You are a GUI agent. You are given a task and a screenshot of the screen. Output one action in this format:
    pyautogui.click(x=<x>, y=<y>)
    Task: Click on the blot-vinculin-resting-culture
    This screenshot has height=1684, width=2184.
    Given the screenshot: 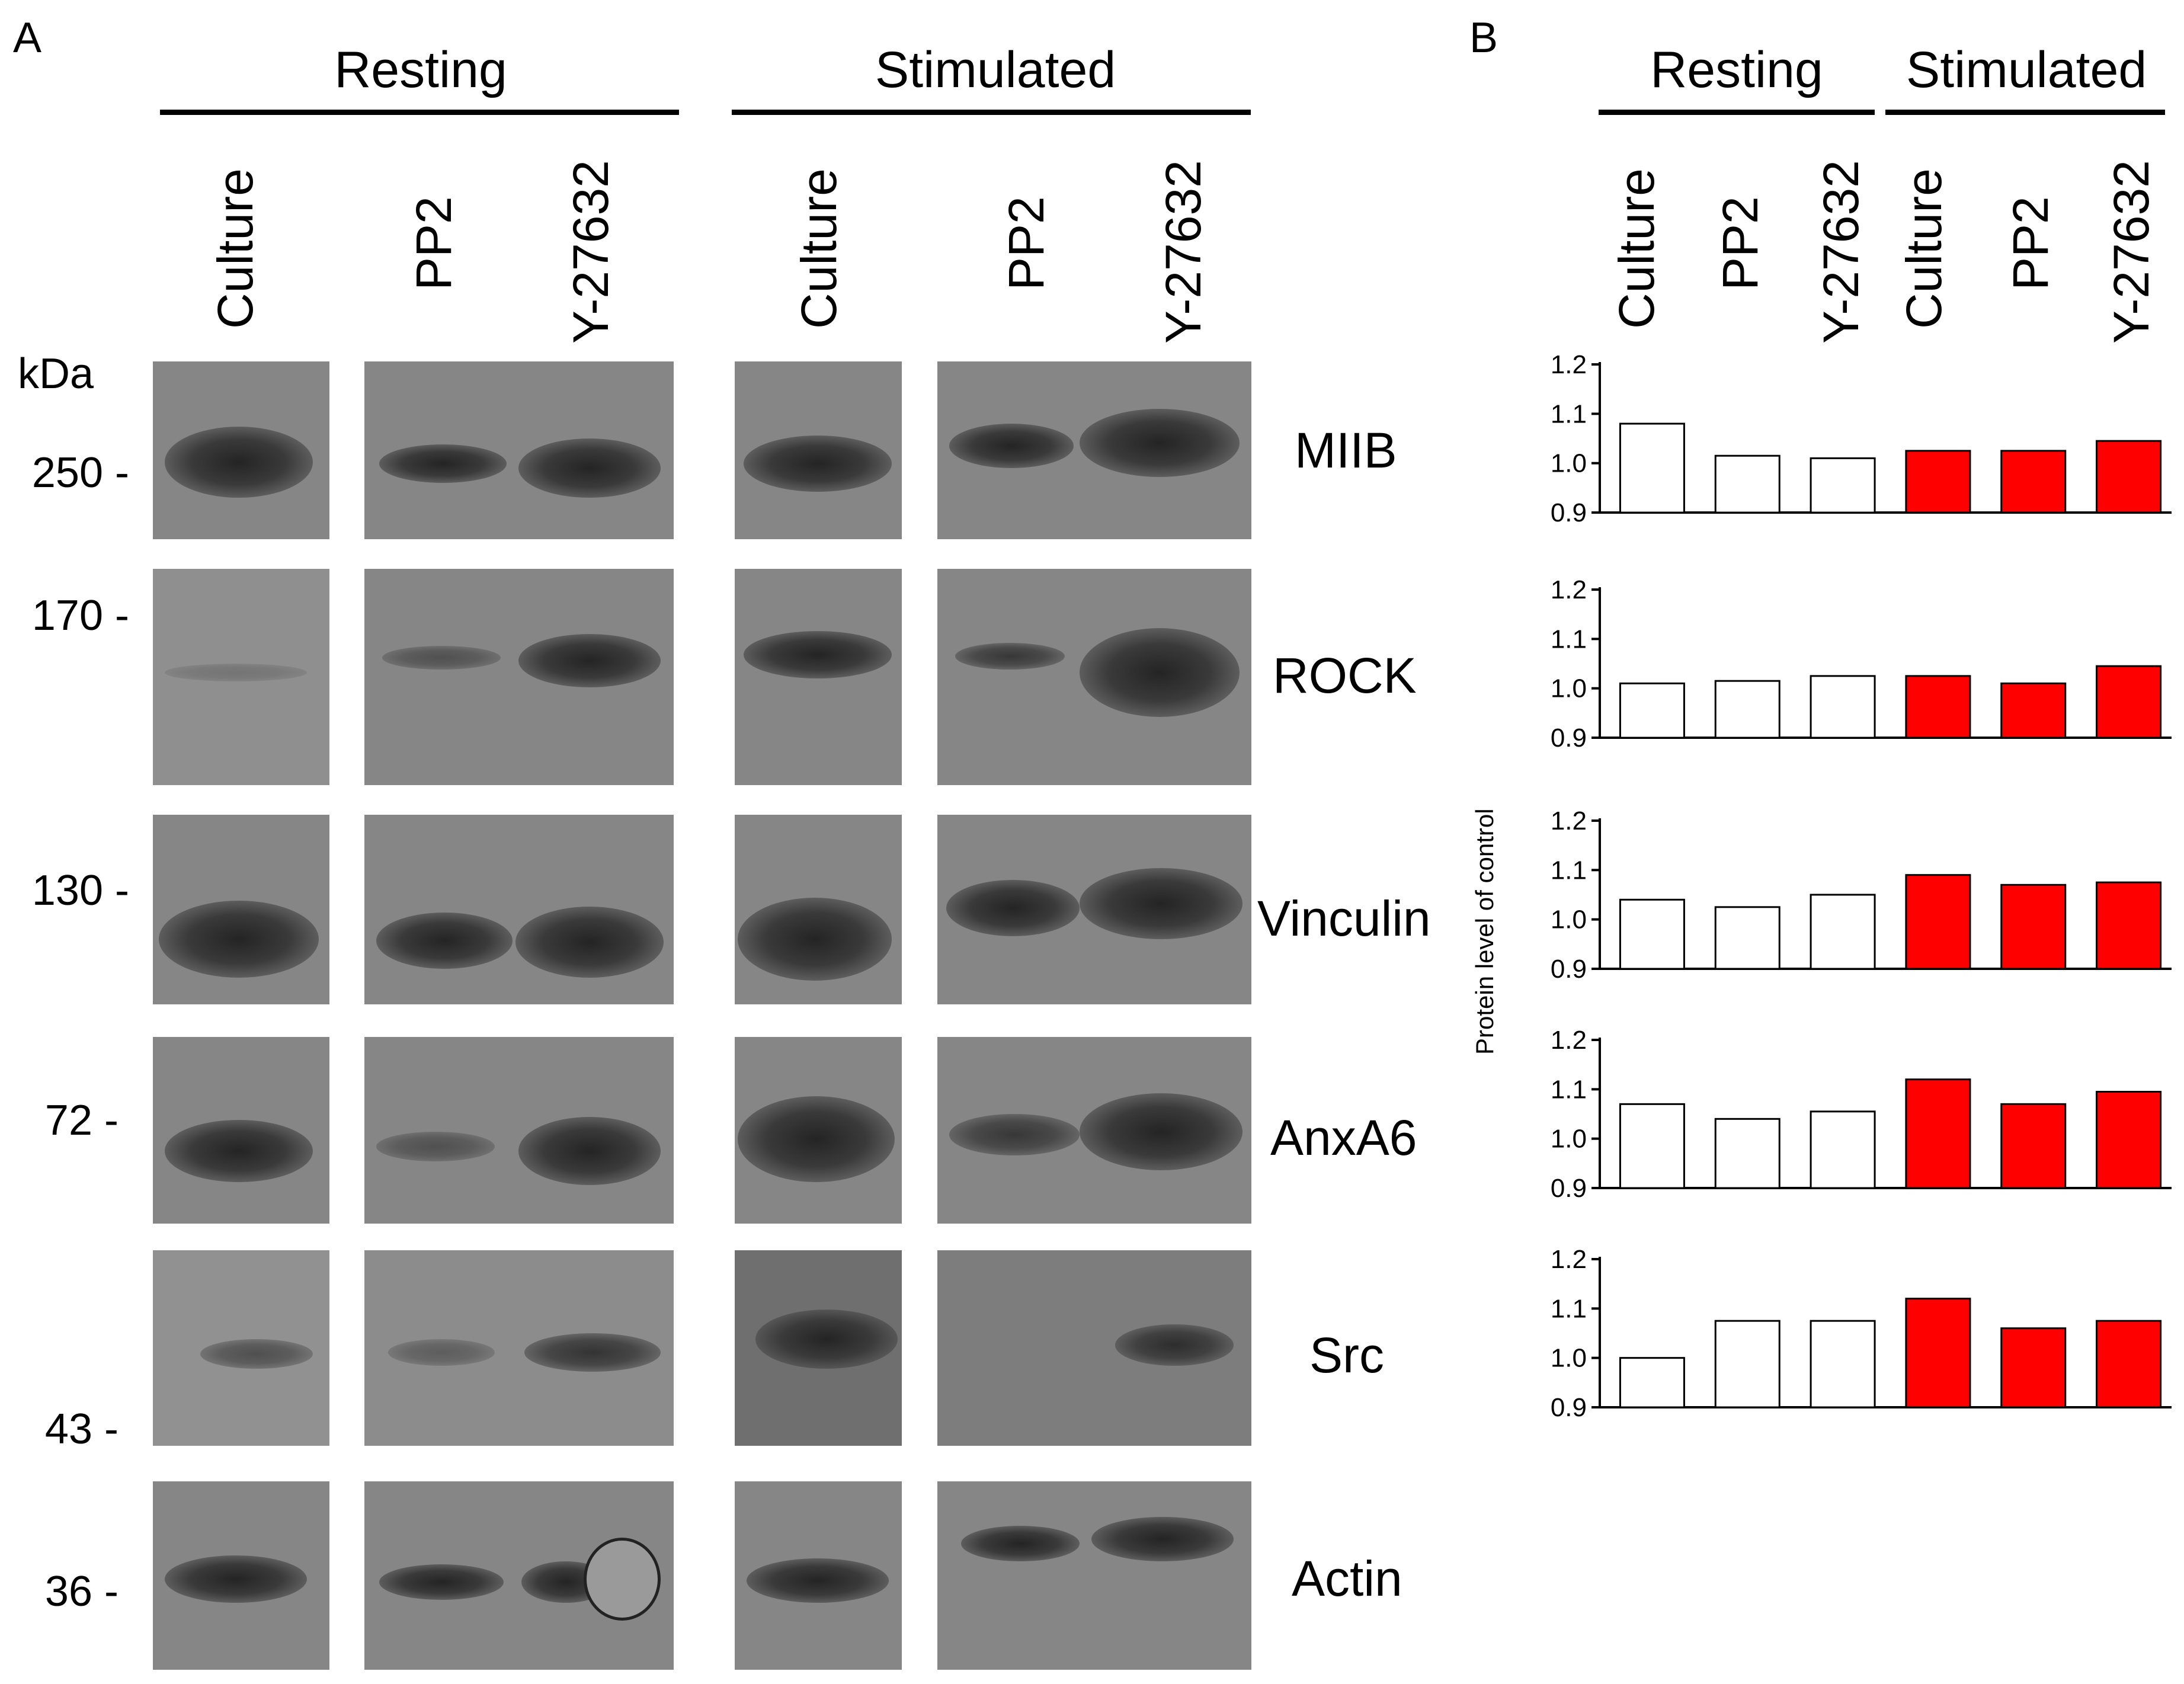 What is the action you would take?
    pyautogui.click(x=241, y=909)
    